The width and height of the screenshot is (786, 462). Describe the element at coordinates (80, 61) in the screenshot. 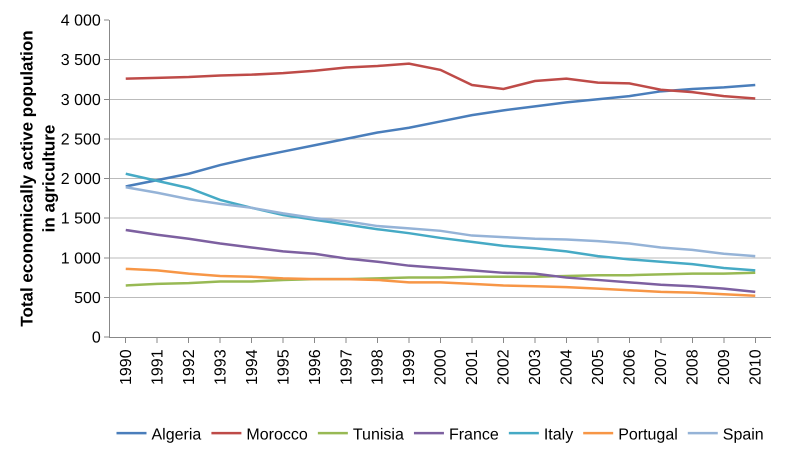

I see `y-tick-label: 3 500` at that location.